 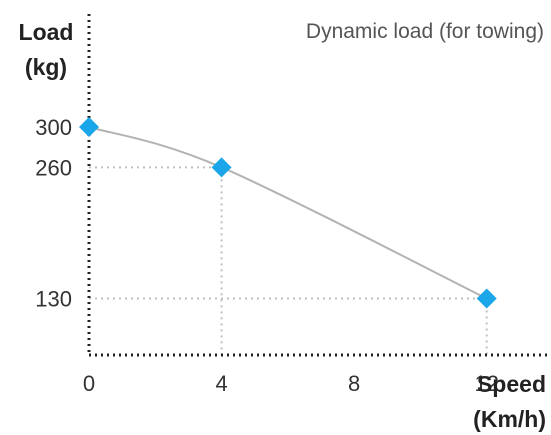 What do you see at coordinates (53, 299) in the screenshot?
I see `y-tick-label: 130` at bounding box center [53, 299].